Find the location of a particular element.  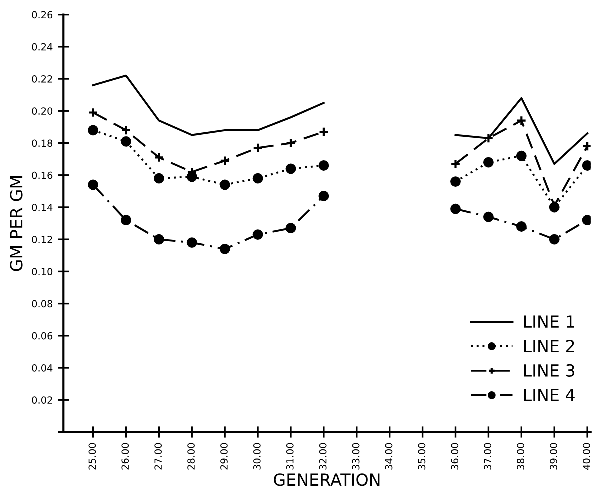

x-tick-label: 26.00 is located at coordinates (126, 456).